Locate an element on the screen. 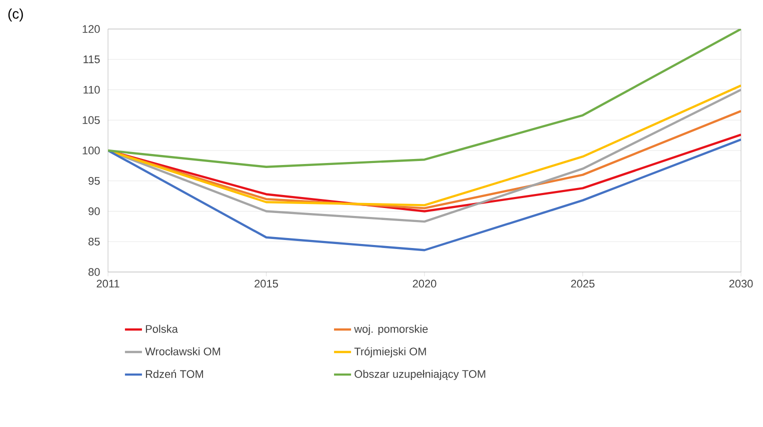  y-tick-label: 120 is located at coordinates (91, 29).